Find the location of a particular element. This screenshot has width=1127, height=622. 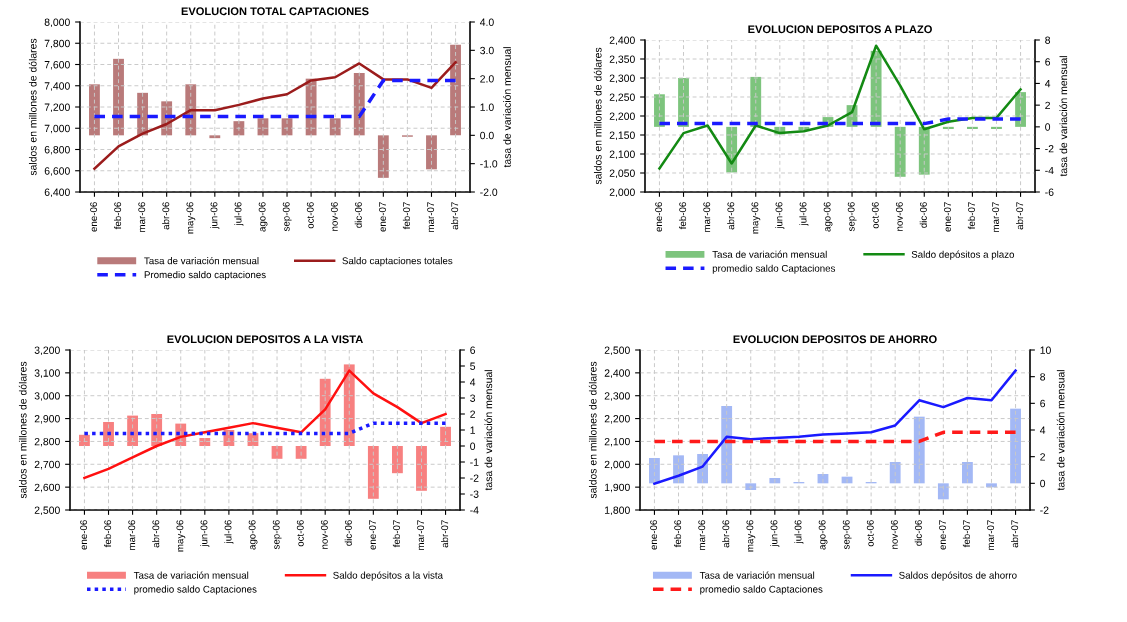

legend-label: Saldos depósitos de ahorro is located at coordinates (958, 576).